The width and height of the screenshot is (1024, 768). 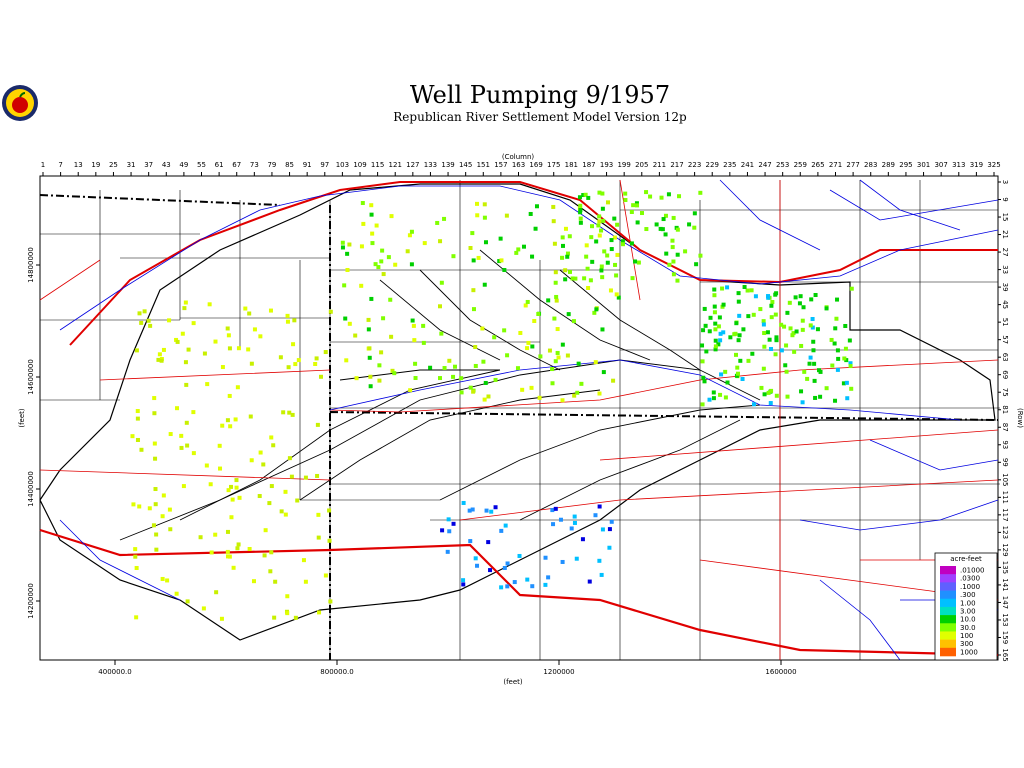 I want to click on row-tick-label: 141, so click(x=1005, y=584).